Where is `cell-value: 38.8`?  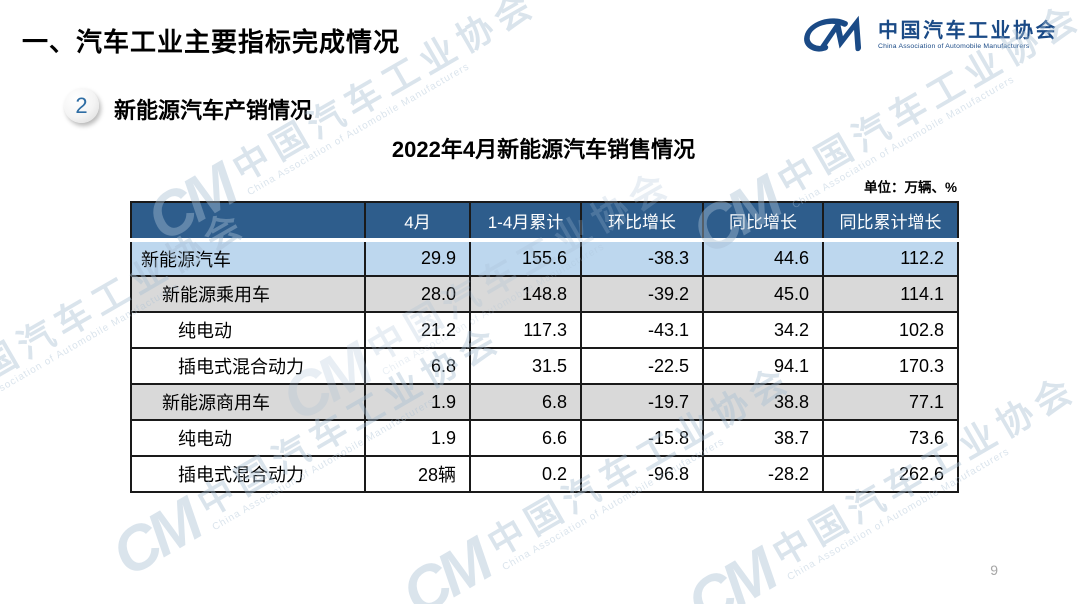 cell-value: 38.8 is located at coordinates (763, 402).